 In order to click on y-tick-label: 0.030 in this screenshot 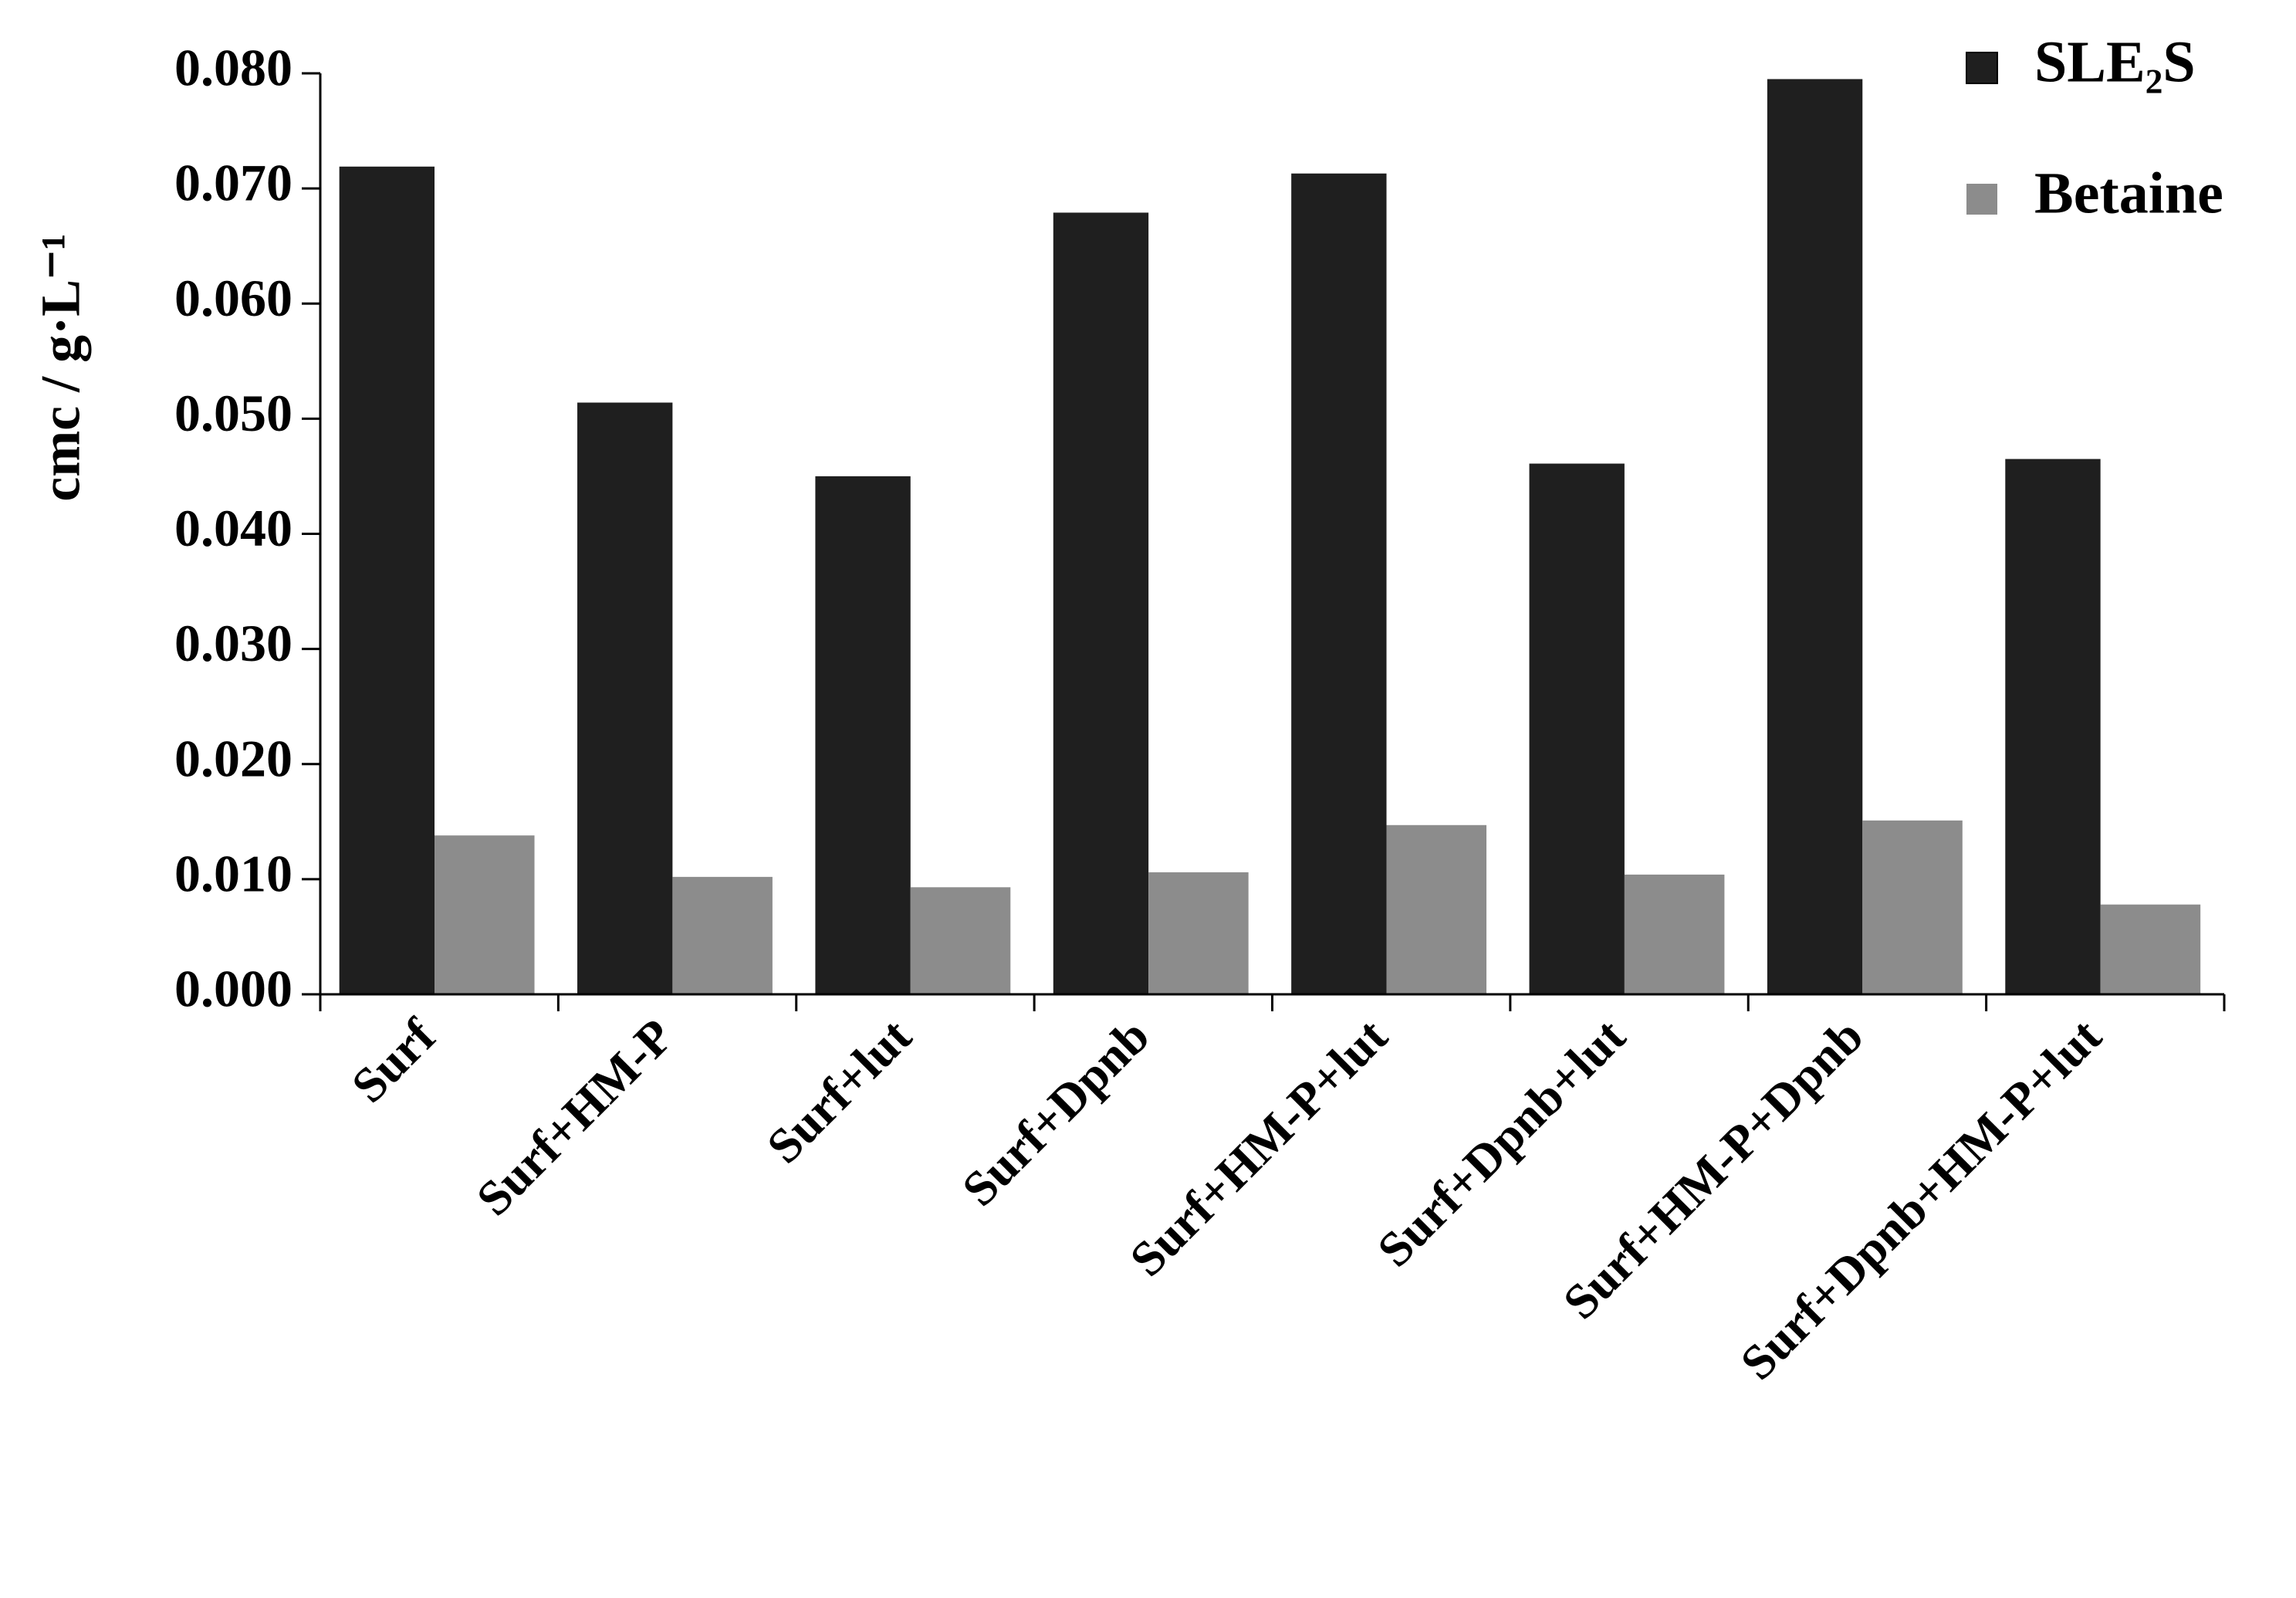, I will do `click(233, 643)`.